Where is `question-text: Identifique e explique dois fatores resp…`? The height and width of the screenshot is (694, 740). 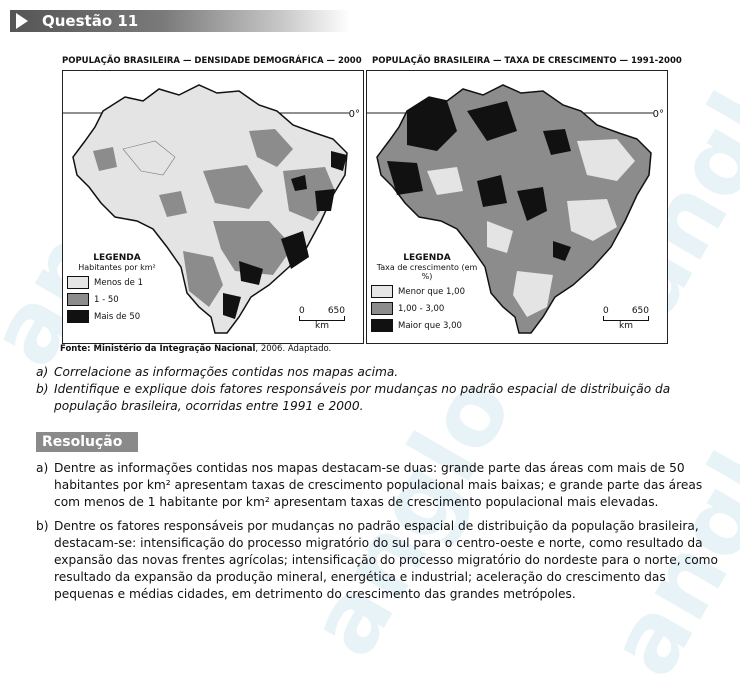 question-text: Identifique e explique dois fatores resp… is located at coordinates (362, 397).